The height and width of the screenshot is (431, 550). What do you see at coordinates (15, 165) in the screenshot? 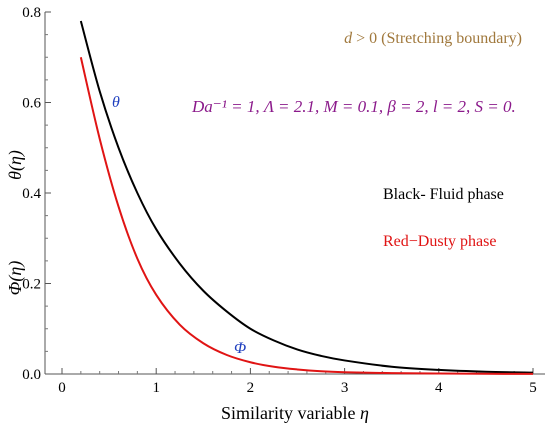
I see `y-axis-label-theta: θ(η)` at bounding box center [15, 165].